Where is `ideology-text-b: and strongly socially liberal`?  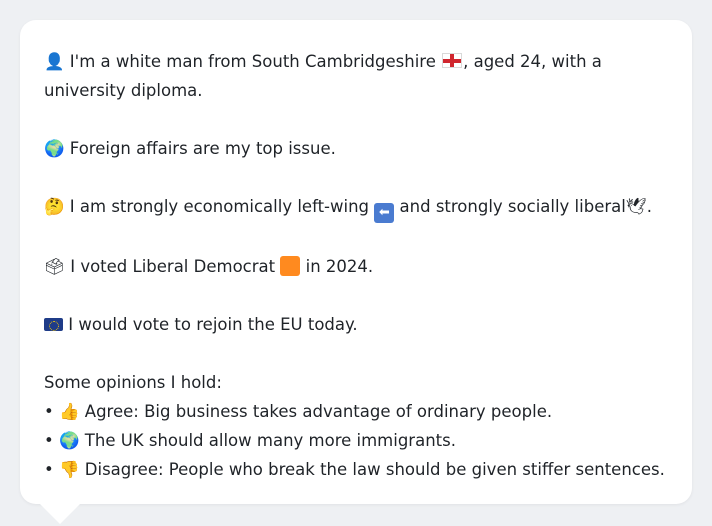
ideology-text-b: and strongly socially liberal is located at coordinates (513, 206).